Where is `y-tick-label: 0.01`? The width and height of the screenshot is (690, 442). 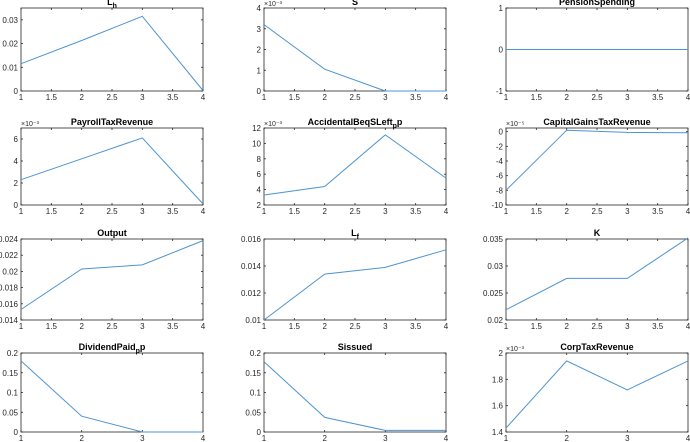
y-tick-label: 0.01 is located at coordinates (10, 67).